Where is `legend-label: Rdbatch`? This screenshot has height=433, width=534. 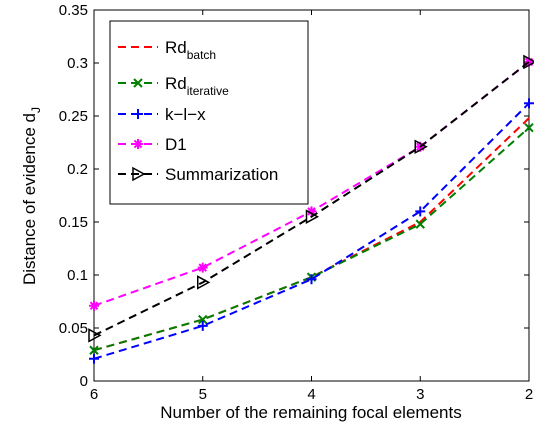
legend-label: Rdbatch is located at coordinates (190, 50).